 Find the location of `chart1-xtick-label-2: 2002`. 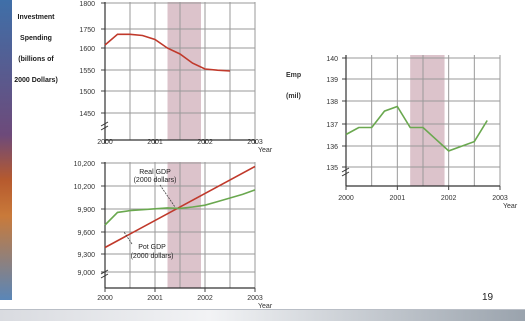

chart1-xtick-label-2: 2002 is located at coordinates (205, 142).